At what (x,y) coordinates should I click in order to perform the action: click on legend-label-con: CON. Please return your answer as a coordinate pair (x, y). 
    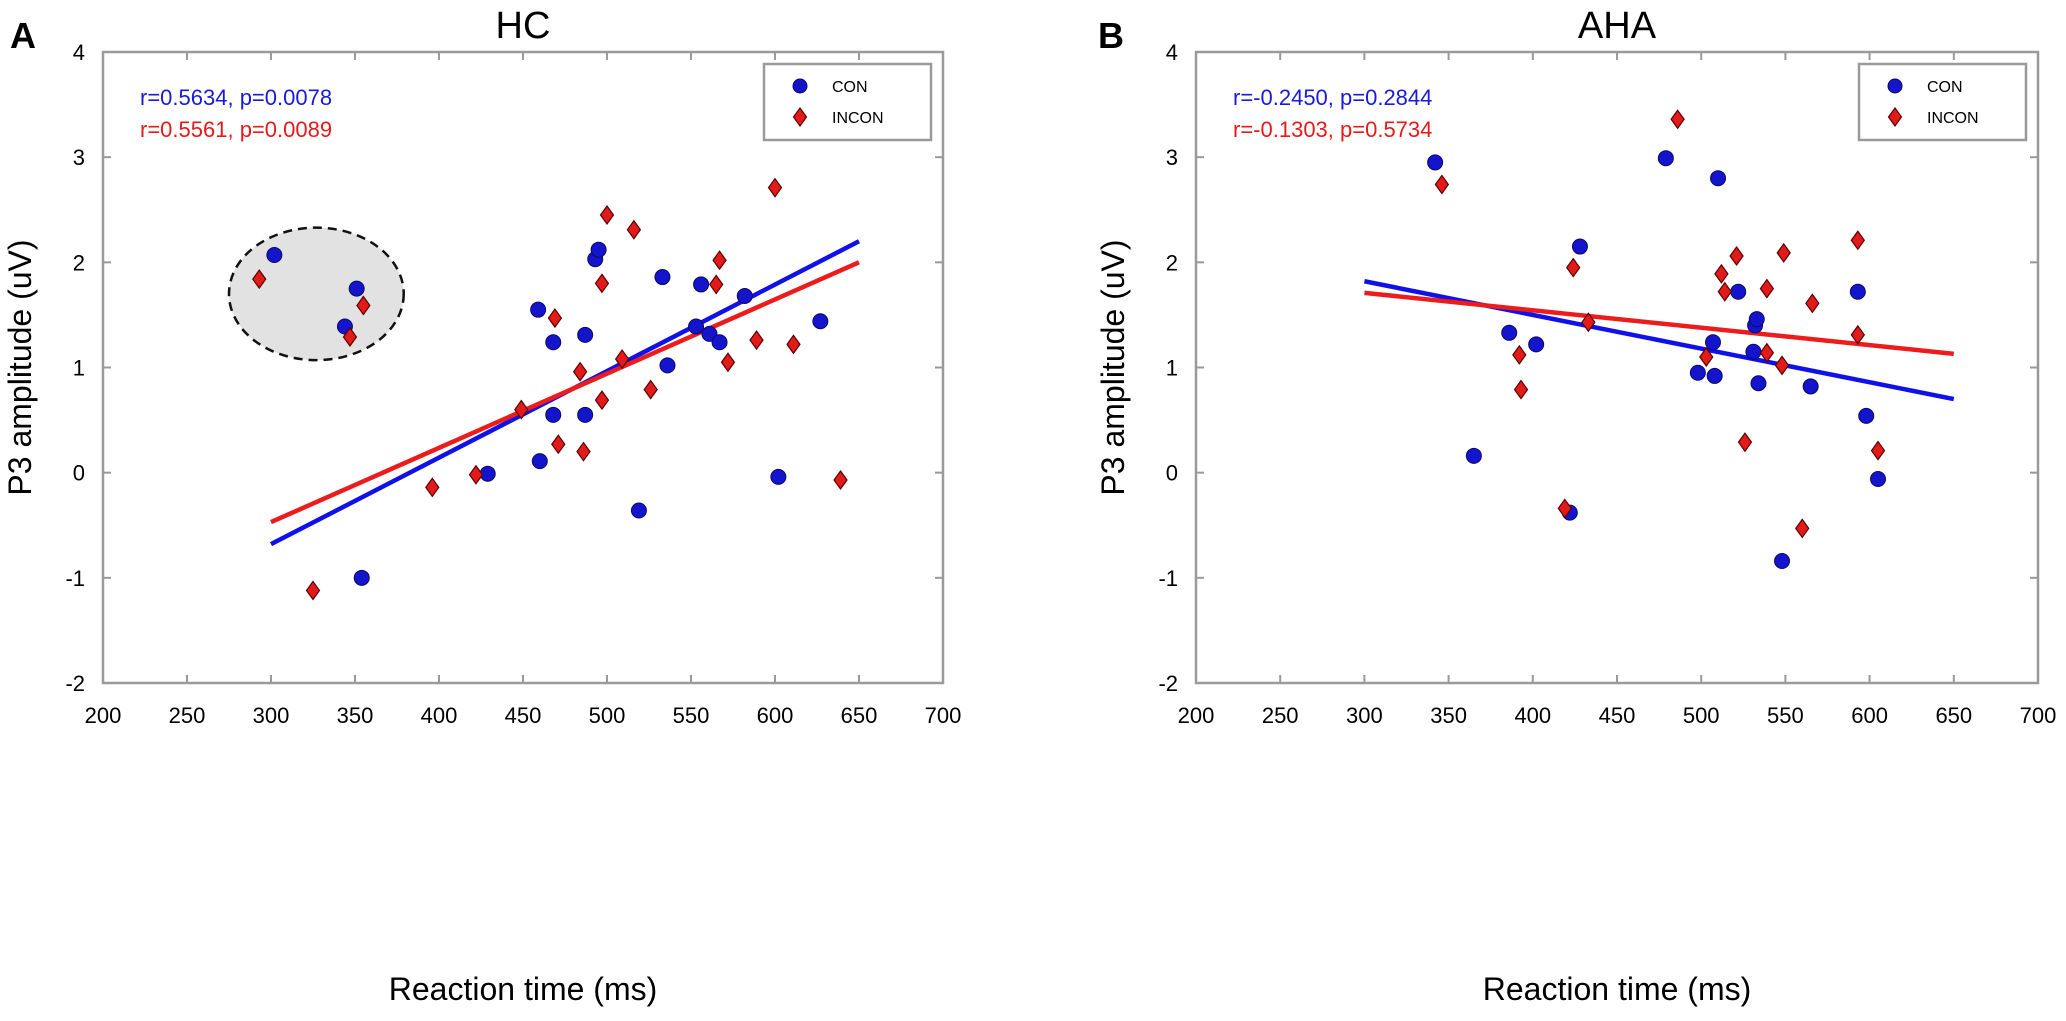
    Looking at the image, I should click on (850, 87).